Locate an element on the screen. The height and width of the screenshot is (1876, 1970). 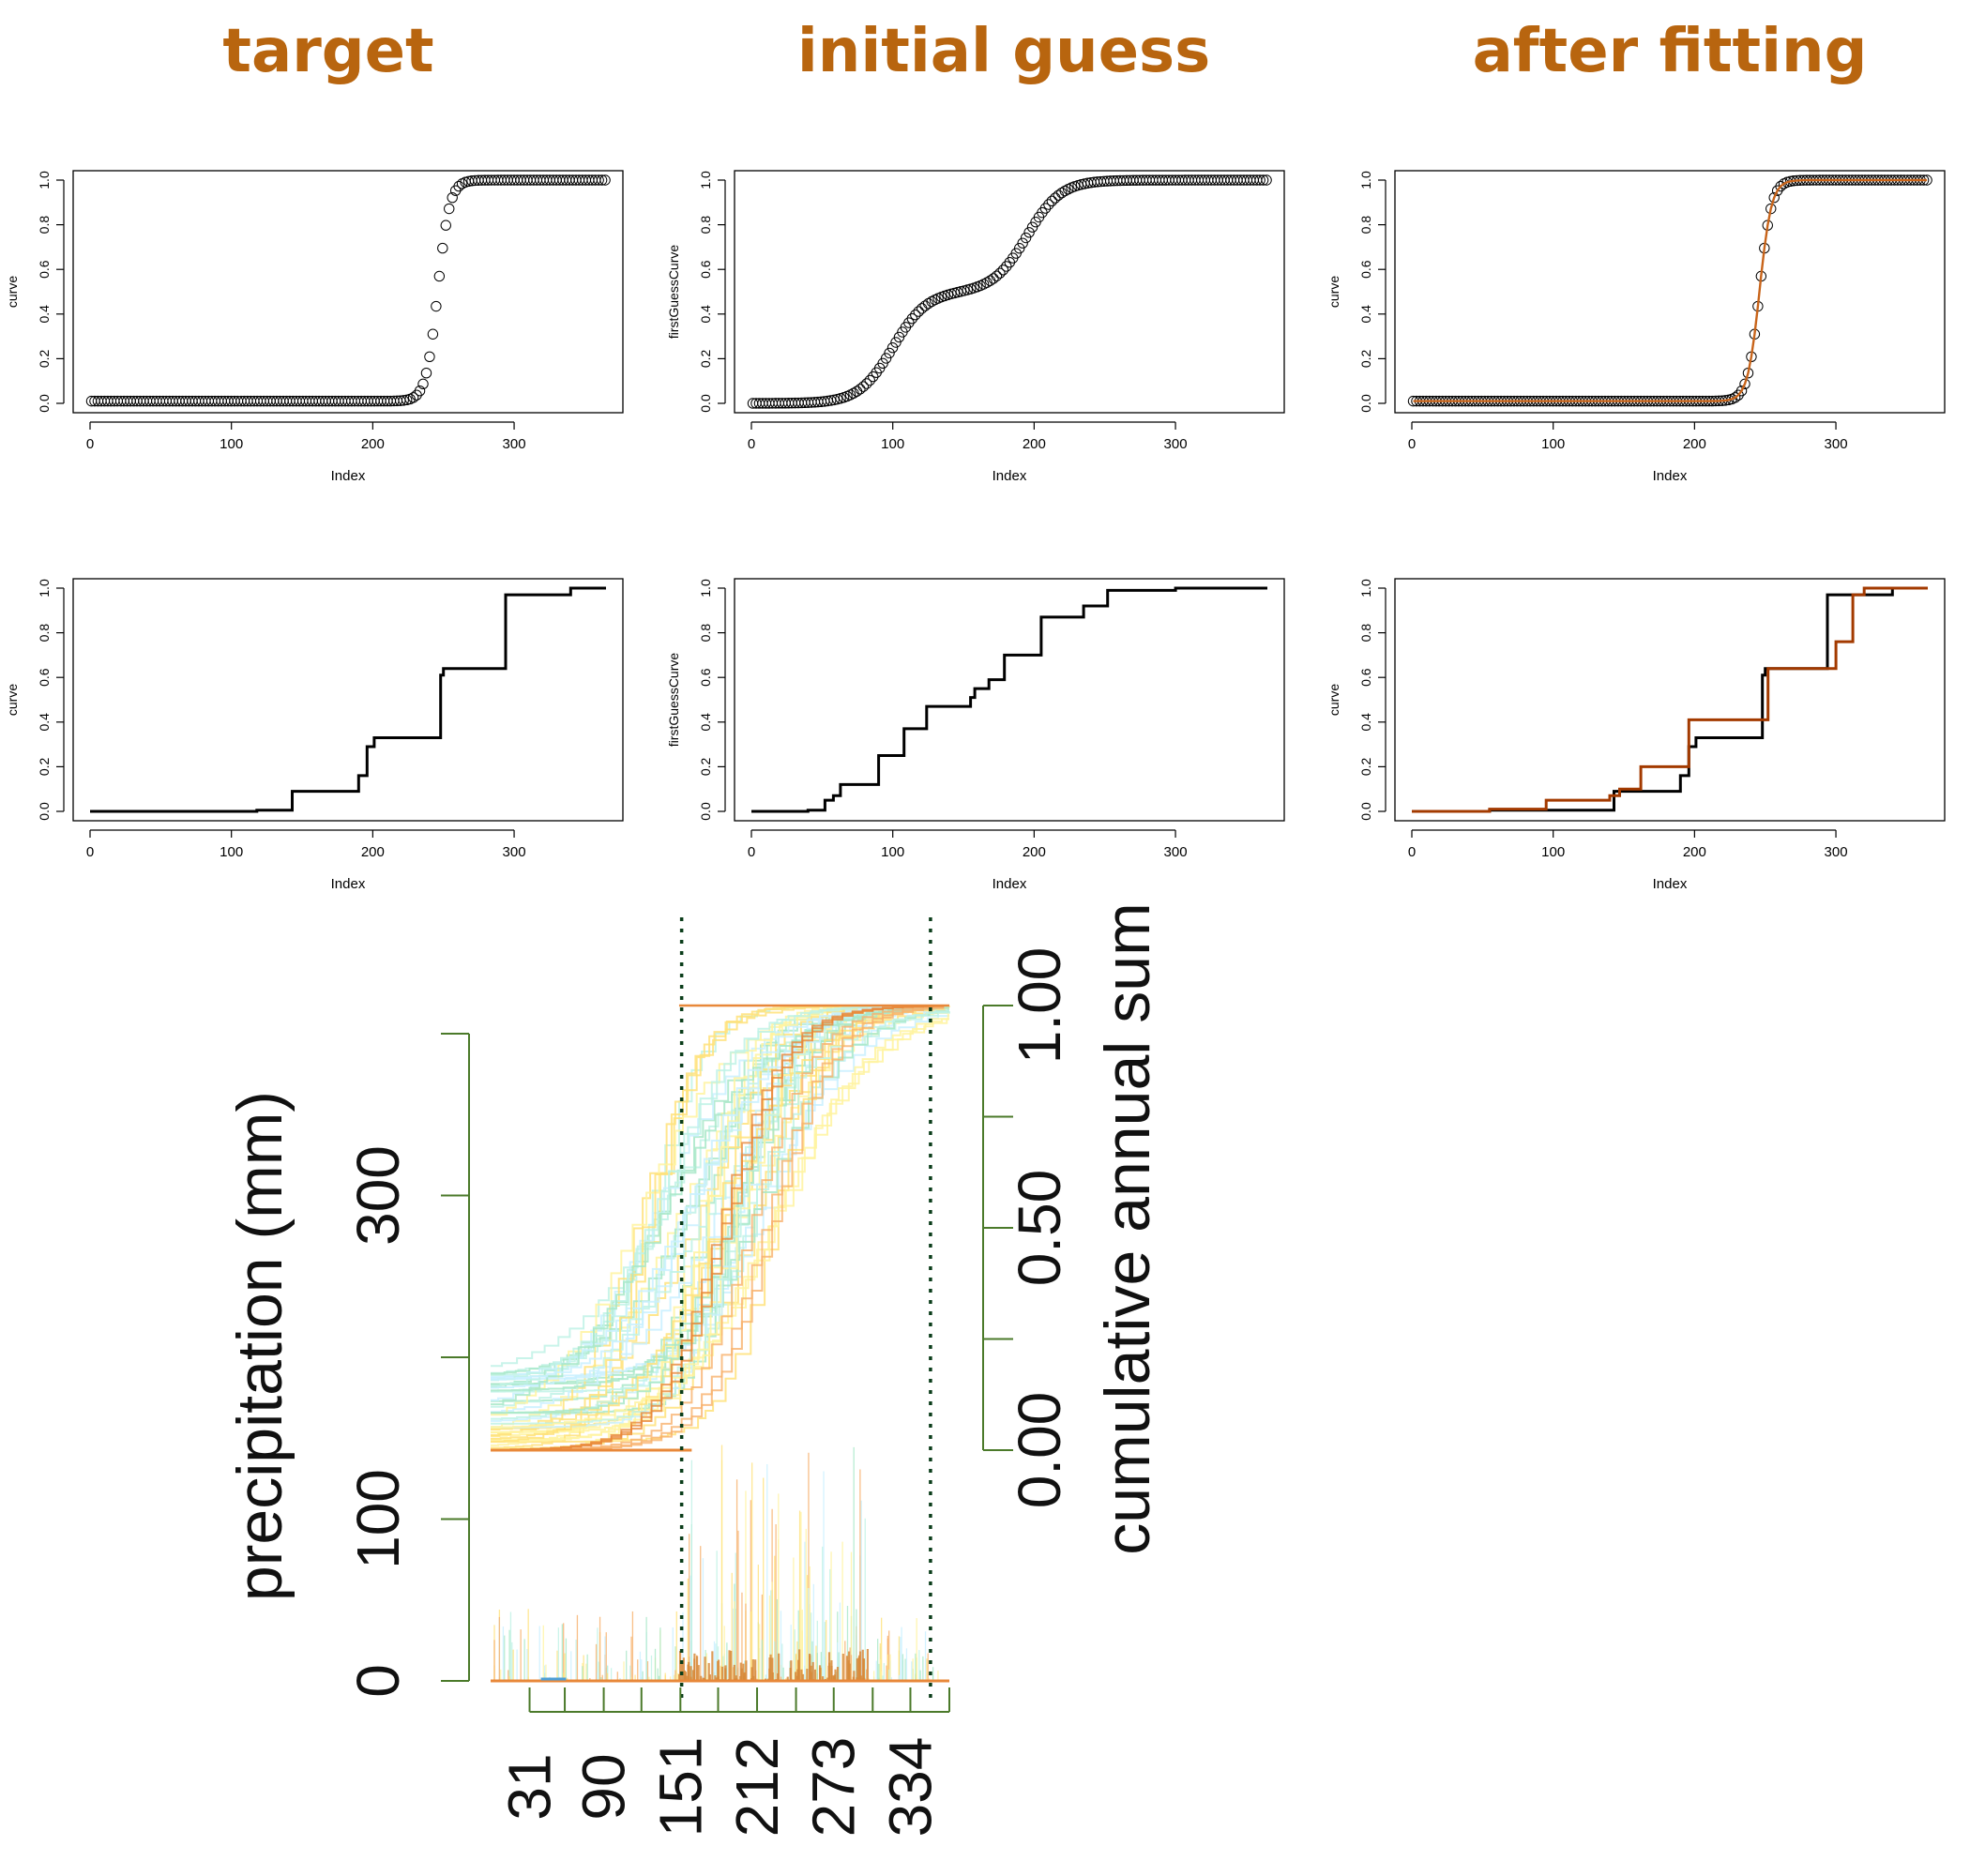
cumulative-curves is located at coordinates (720, 1228).